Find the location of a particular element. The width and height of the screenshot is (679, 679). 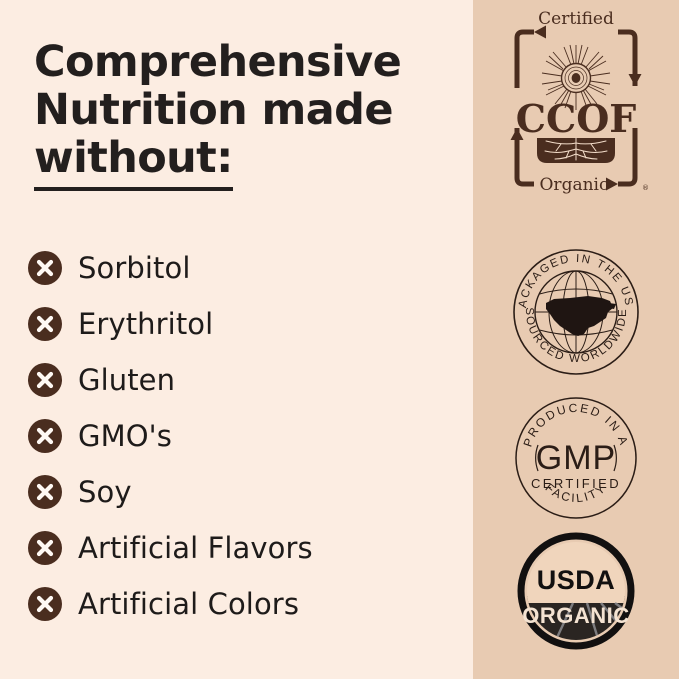

gmp-wordmark: GMP is located at coordinates (576, 458).